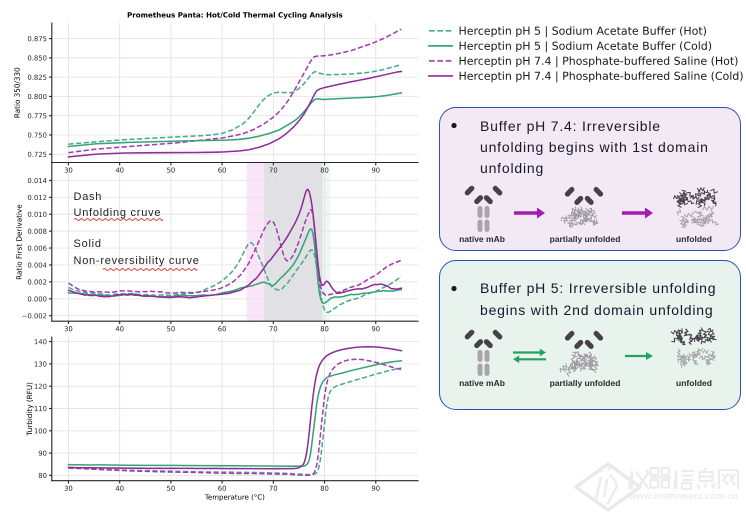  What do you see at coordinates (683, 496) in the screenshot?
I see `svg-text: www.instrument.com.cn` at bounding box center [683, 496].